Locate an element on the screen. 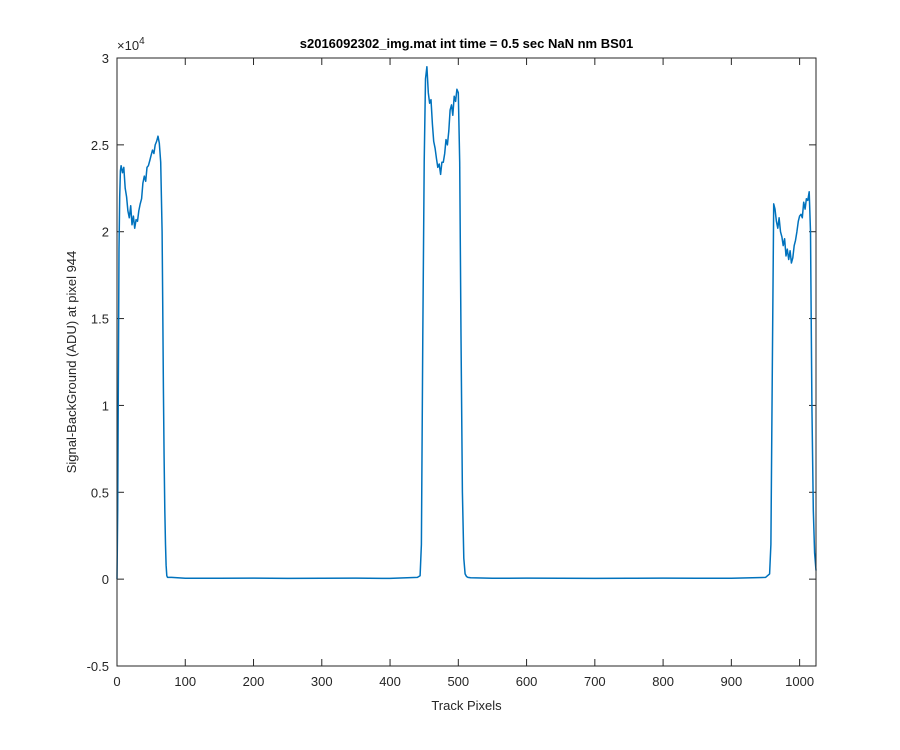 Image resolution: width=900 pixels, height=750 pixels. x-tick-label: 1000 is located at coordinates (799, 681).